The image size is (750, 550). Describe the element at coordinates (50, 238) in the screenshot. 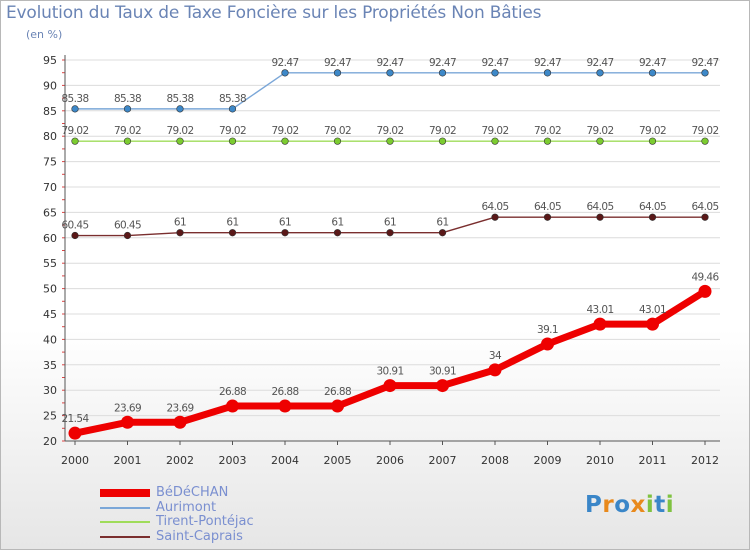

I see `y-tick-label: 60` at that location.